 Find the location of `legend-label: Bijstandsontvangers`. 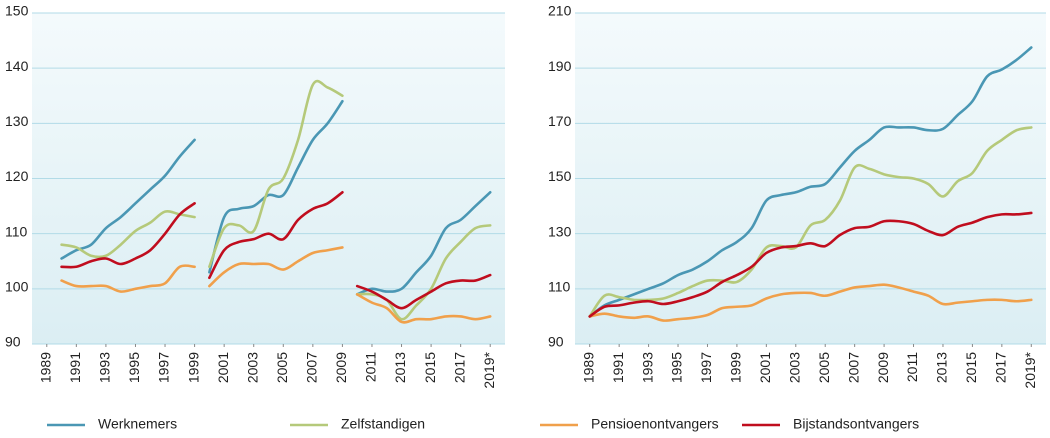

legend-label: Bijstandsontvangers is located at coordinates (856, 424).